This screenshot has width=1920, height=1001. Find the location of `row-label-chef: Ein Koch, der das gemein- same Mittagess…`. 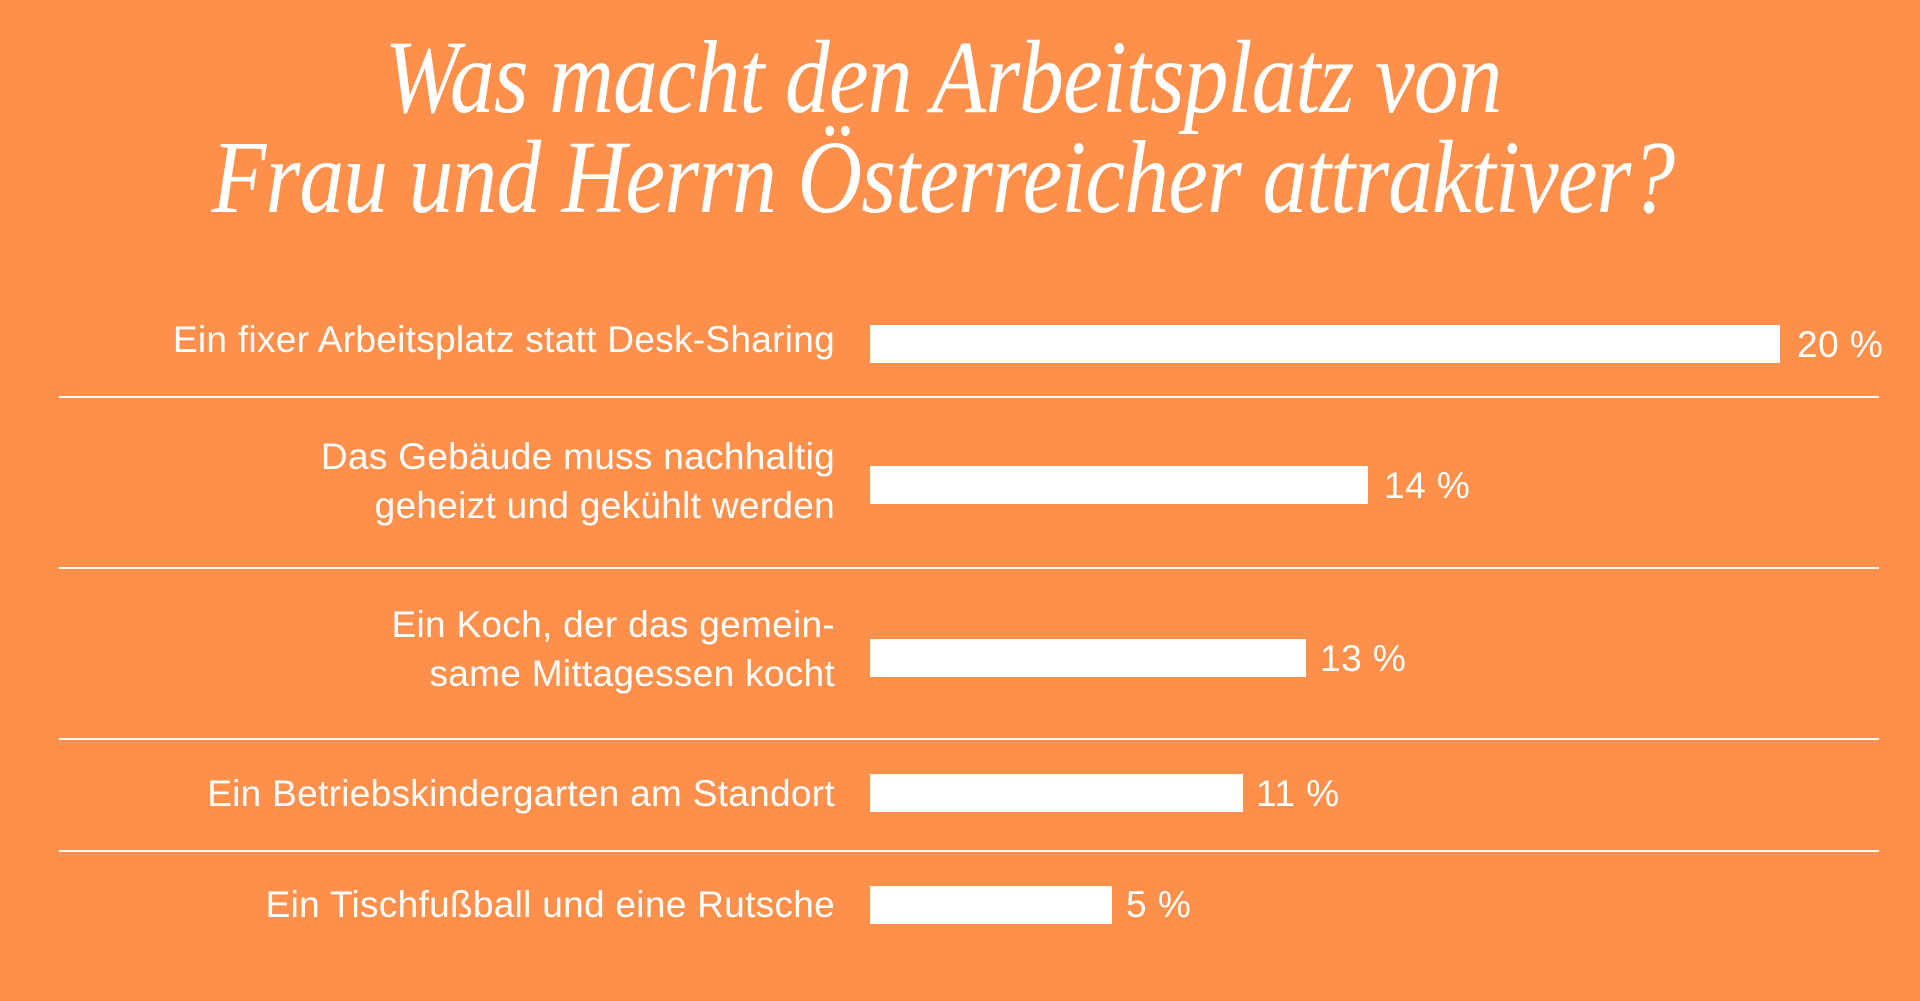

row-label-chef: Ein Koch, der das gemein- same Mittagess… is located at coordinates (613, 649).